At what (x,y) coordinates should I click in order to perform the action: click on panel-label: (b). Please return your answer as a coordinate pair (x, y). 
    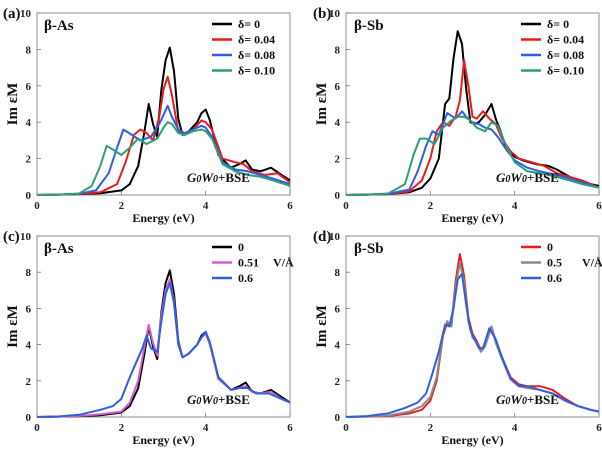
    Looking at the image, I should click on (322, 14).